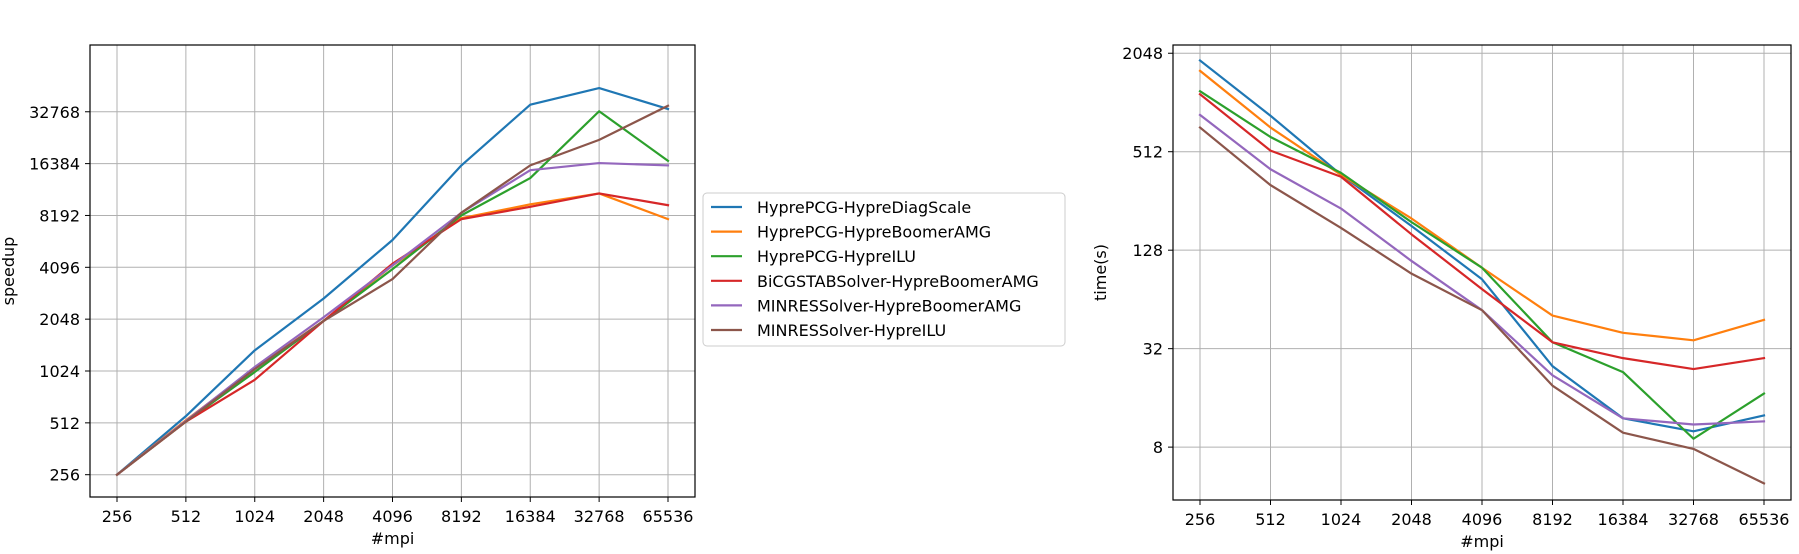 Image resolution: width=1799 pixels, height=554 pixels. I want to click on y-tick-label: 1024, so click(59, 371).